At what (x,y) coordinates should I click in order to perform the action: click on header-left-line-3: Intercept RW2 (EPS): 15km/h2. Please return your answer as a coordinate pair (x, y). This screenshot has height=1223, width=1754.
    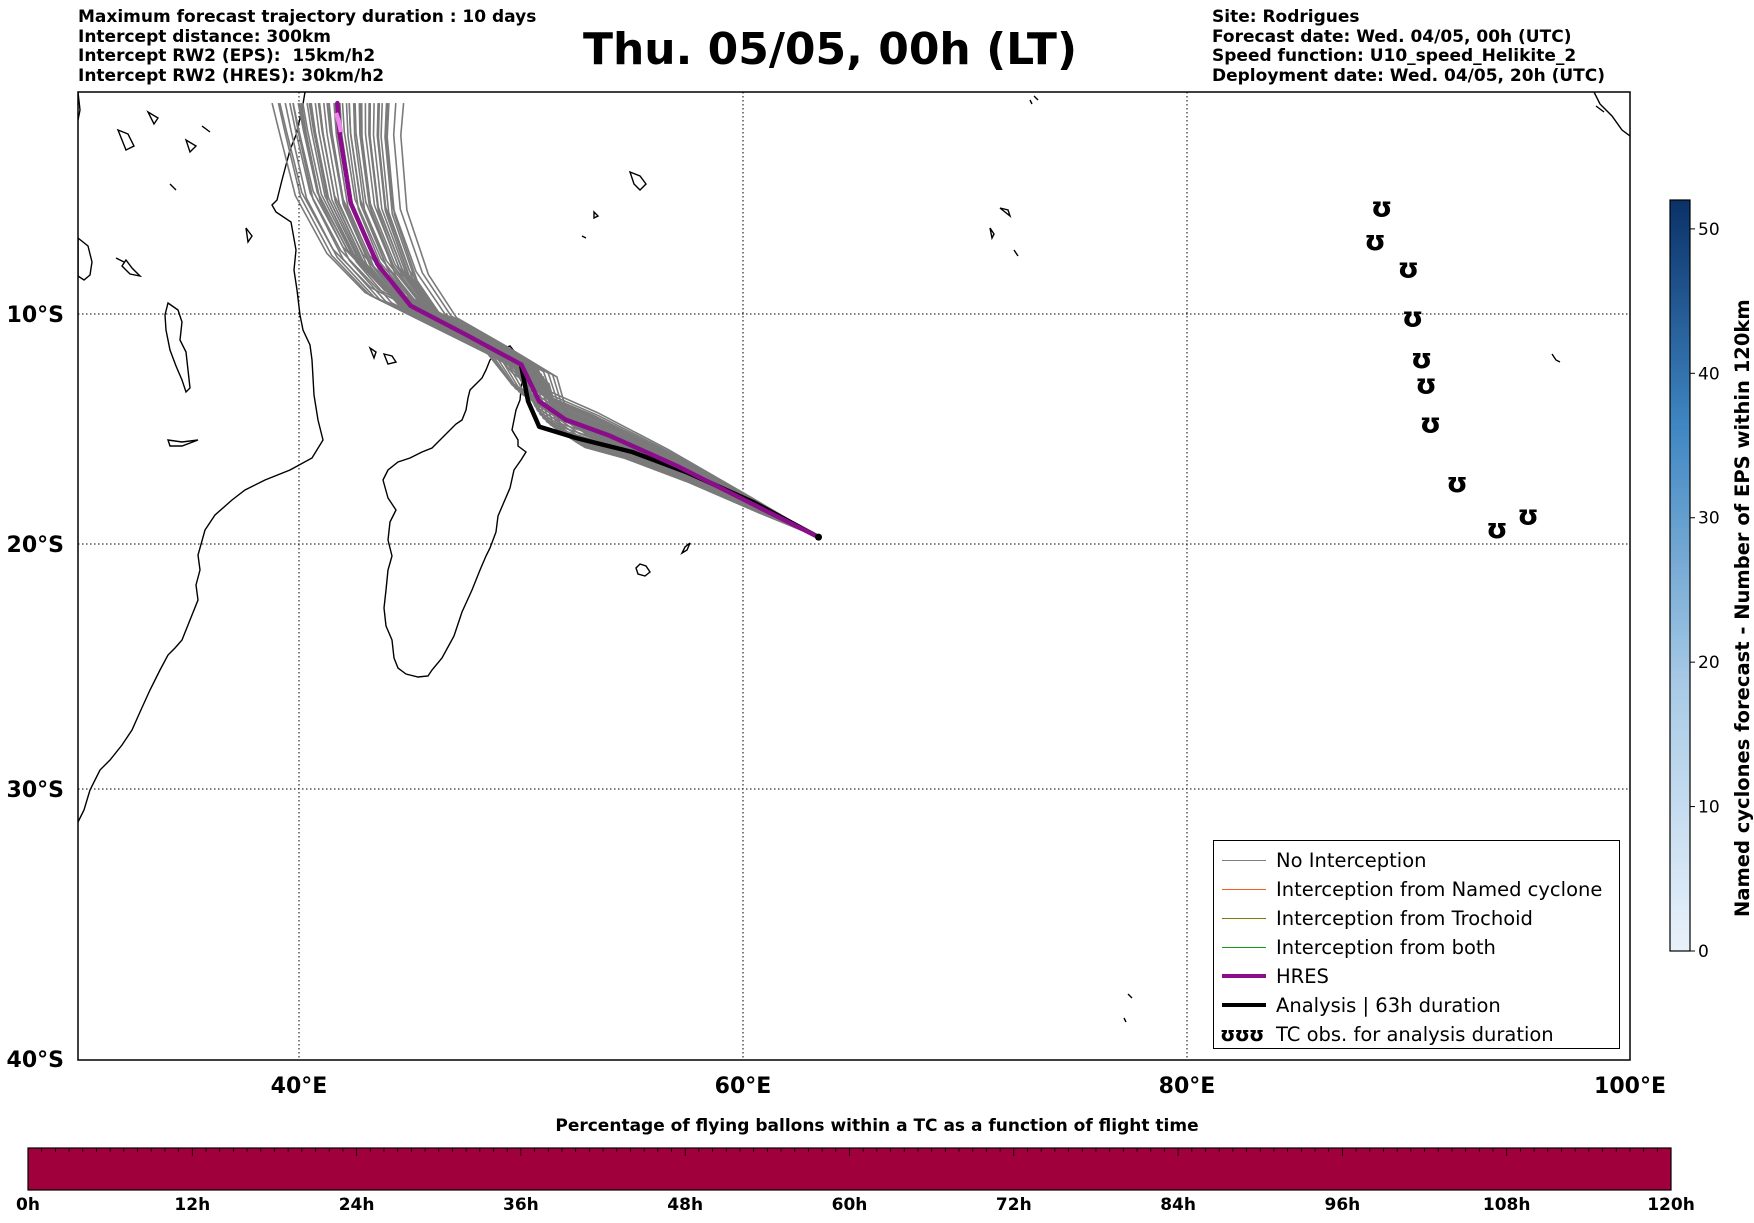
    Looking at the image, I should click on (227, 56).